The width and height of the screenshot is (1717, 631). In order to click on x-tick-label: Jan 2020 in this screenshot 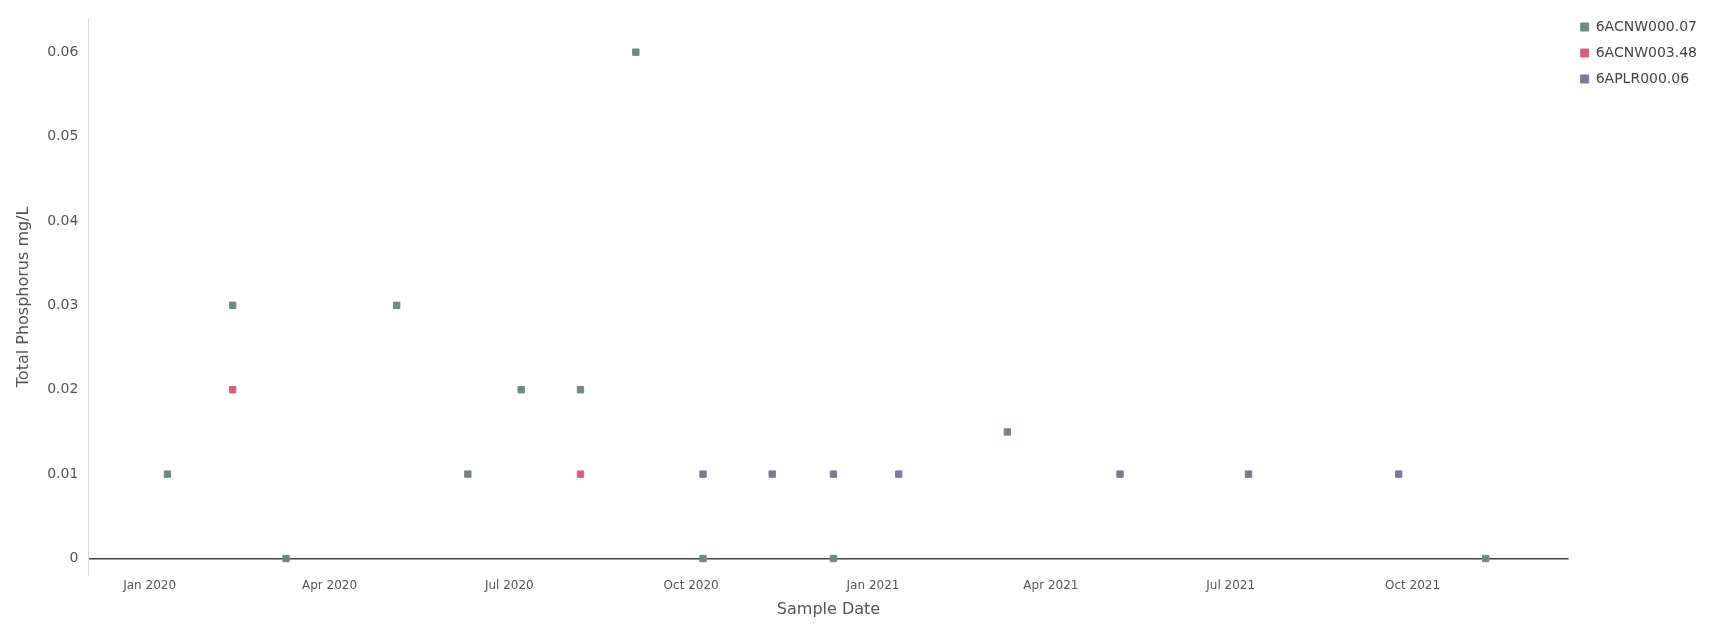, I will do `click(149, 584)`.